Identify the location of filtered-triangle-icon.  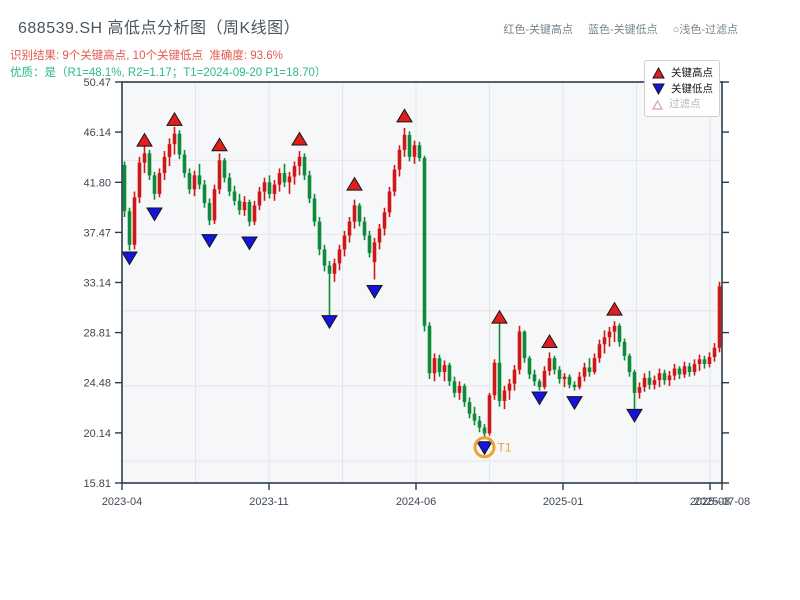
(657, 104).